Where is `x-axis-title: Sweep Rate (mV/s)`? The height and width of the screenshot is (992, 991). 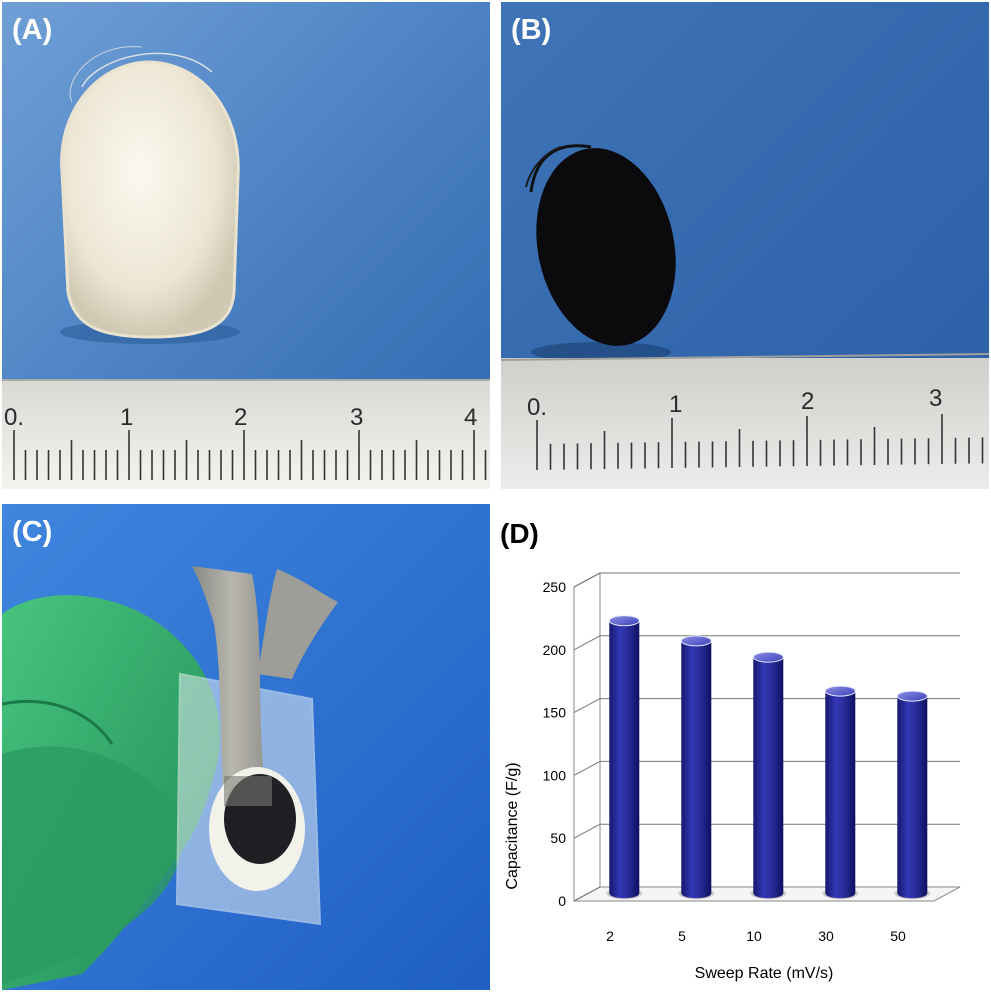
x-axis-title: Sweep Rate (mV/s) is located at coordinates (764, 973).